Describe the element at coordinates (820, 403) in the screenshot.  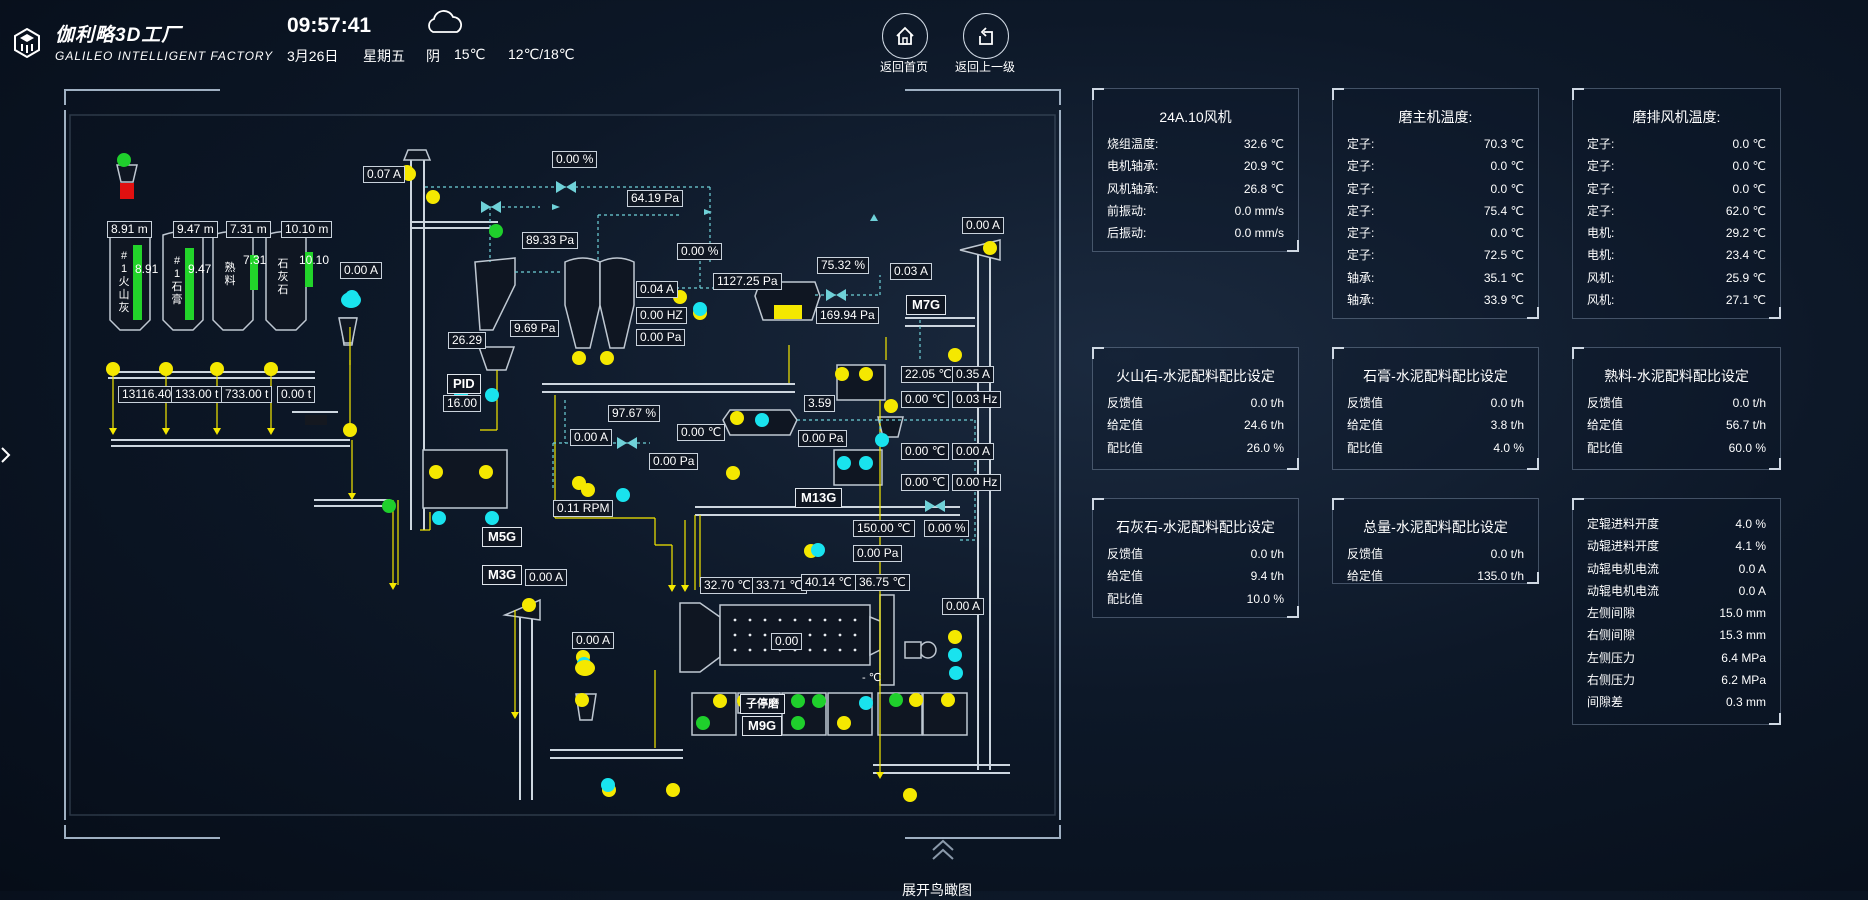
I see `value-tag: 3.59` at that location.